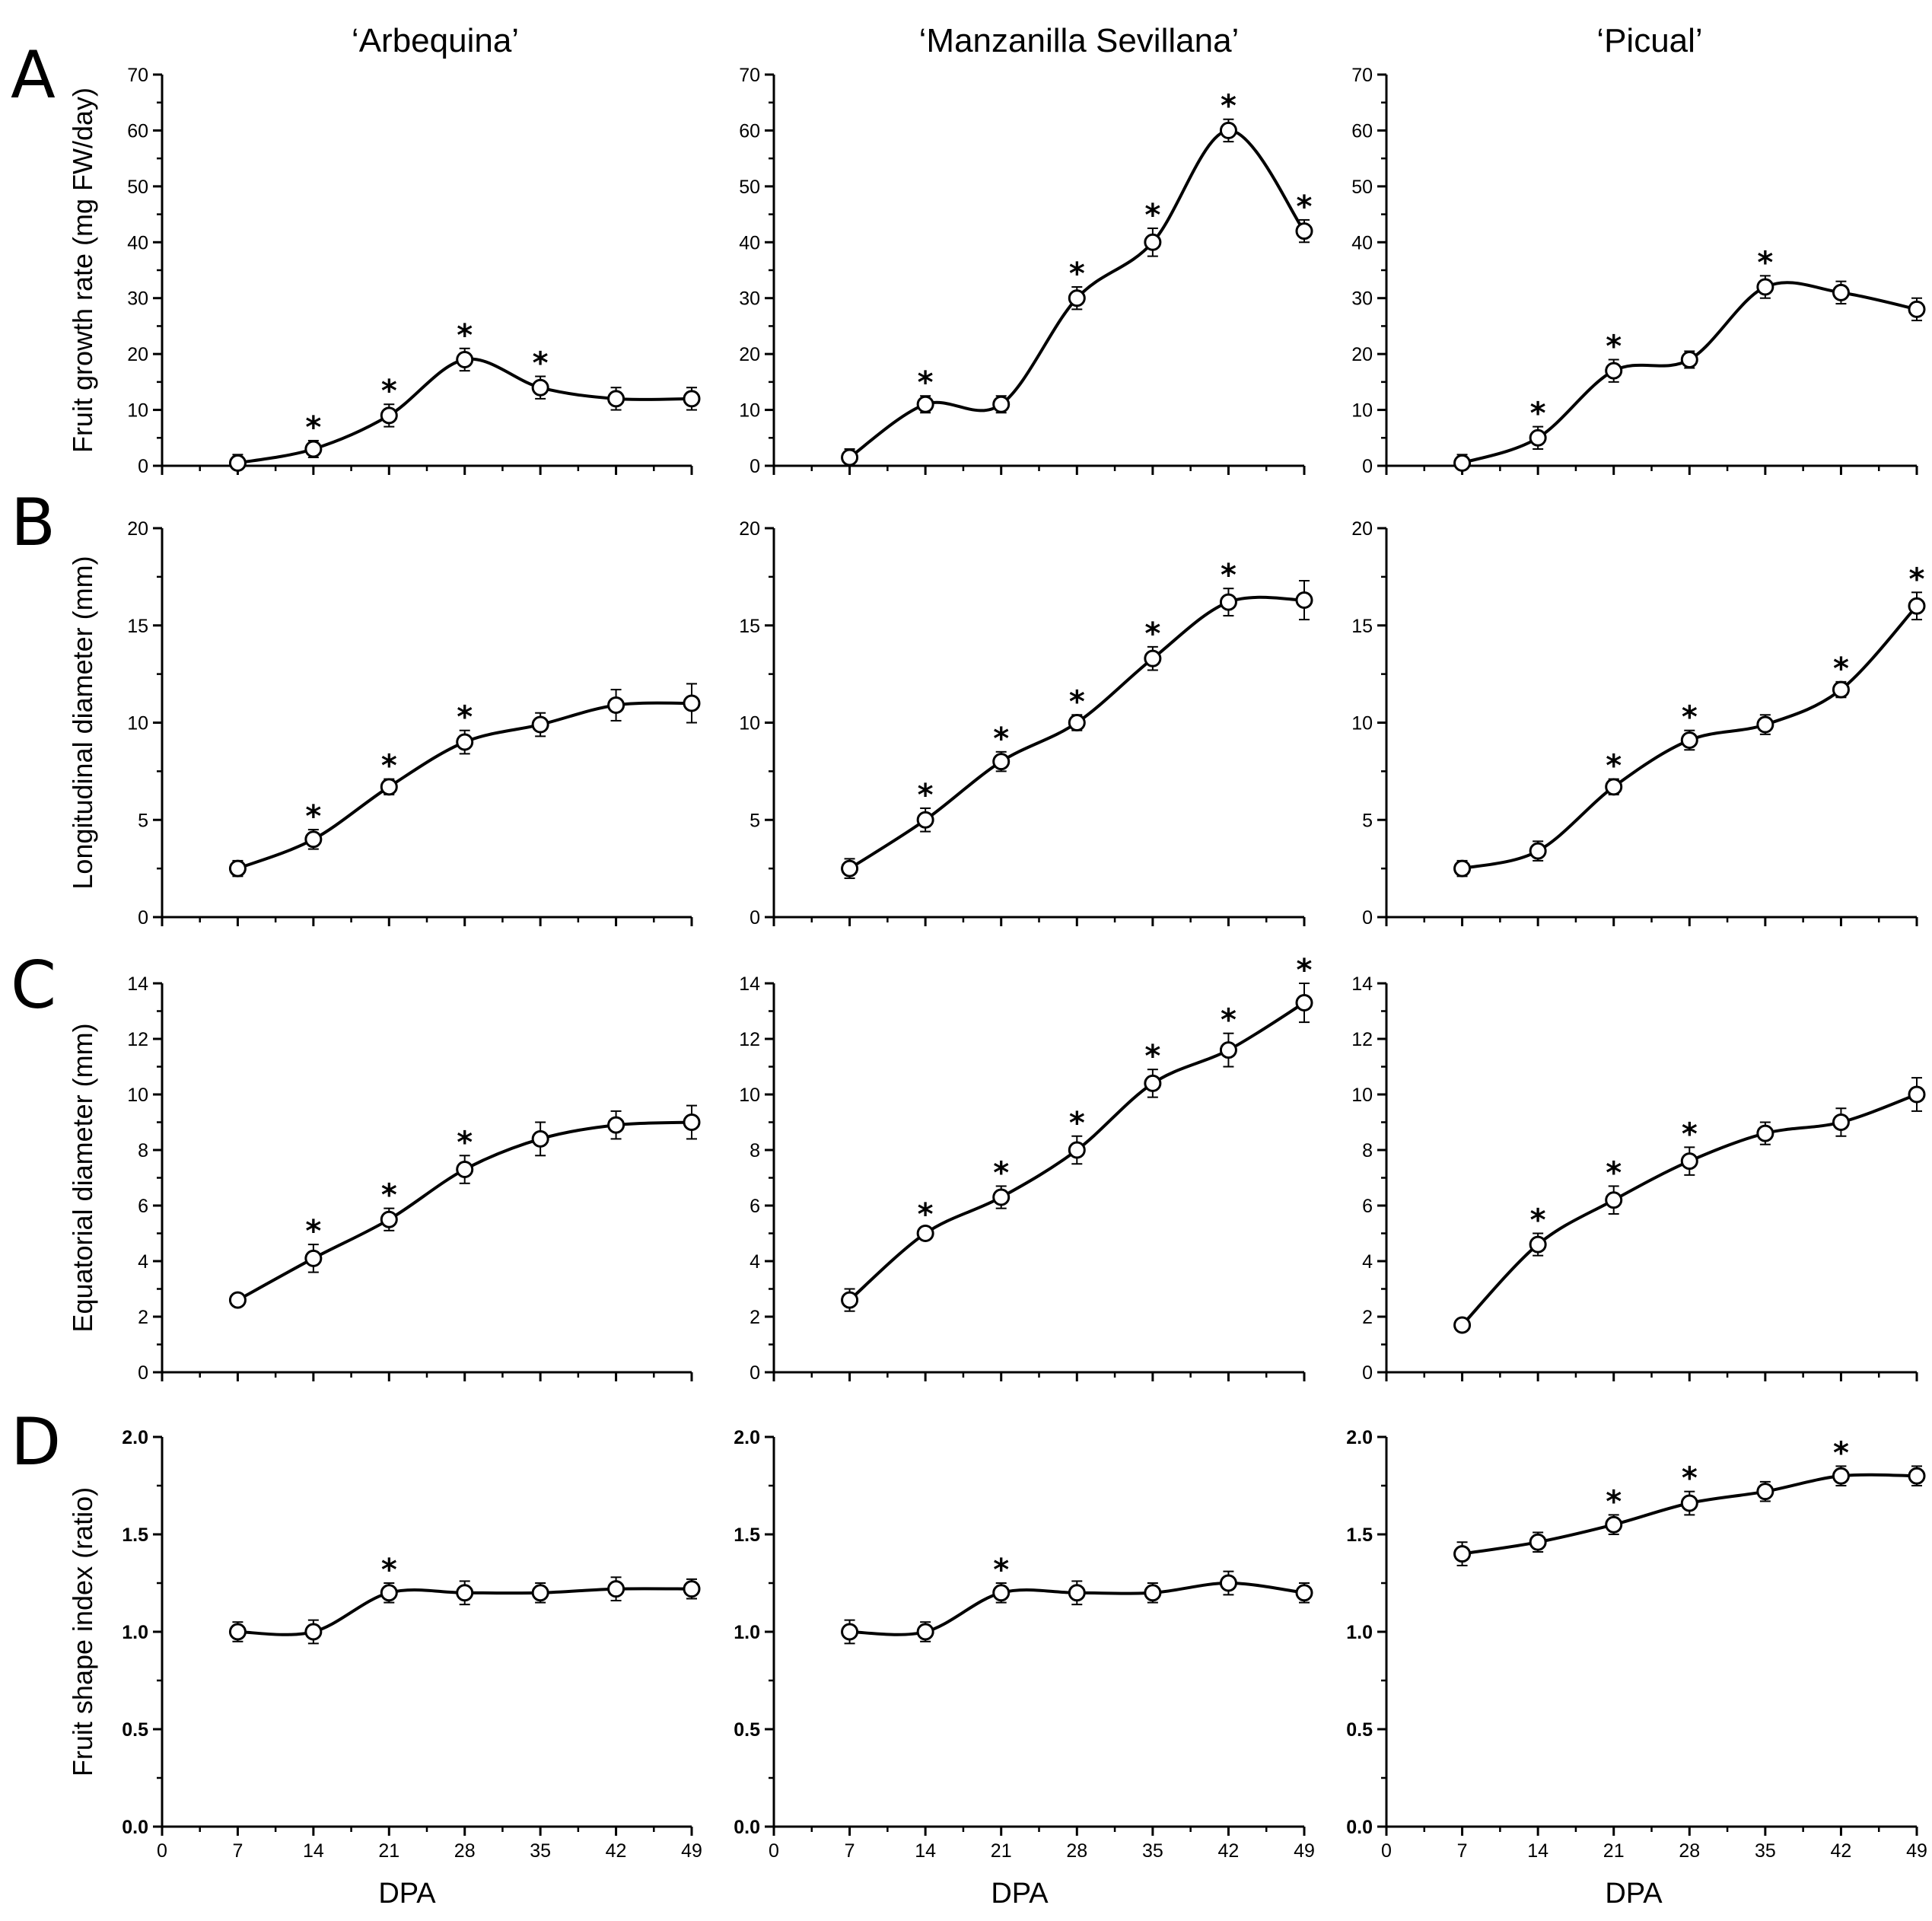  Describe the element at coordinates (747, 1437) in the screenshot. I see `y-tick-label: 2.0` at that location.